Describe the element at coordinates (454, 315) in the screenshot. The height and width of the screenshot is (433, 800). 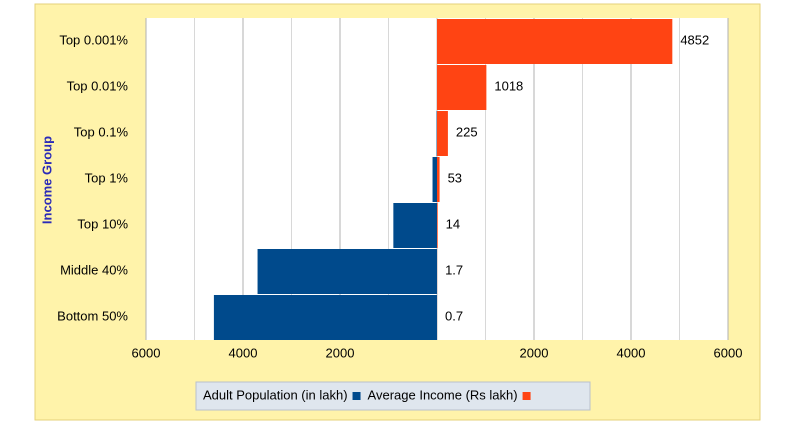
I see `data-label: 0.7` at that location.